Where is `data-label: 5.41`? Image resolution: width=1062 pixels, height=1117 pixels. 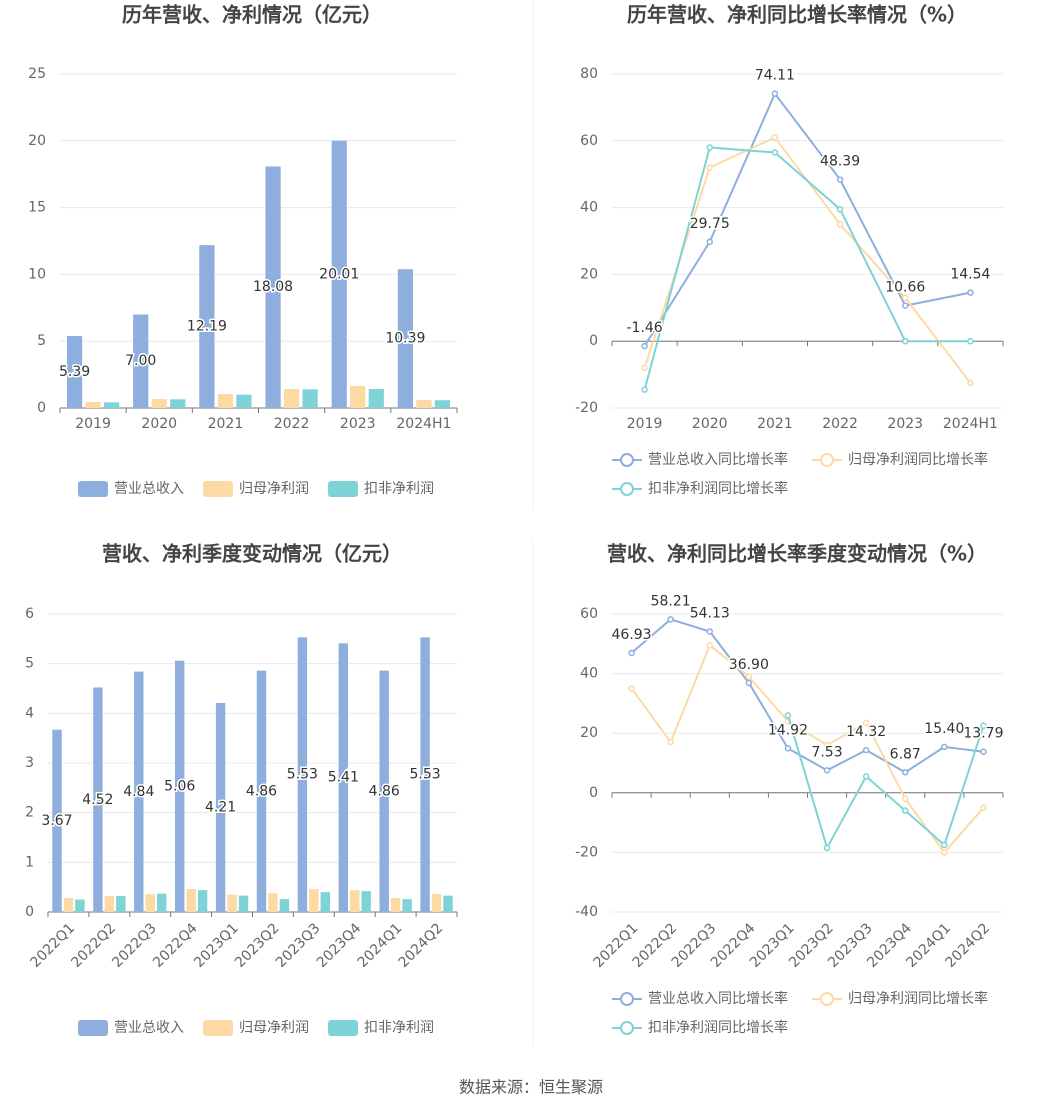 data-label: 5.41 is located at coordinates (343, 778).